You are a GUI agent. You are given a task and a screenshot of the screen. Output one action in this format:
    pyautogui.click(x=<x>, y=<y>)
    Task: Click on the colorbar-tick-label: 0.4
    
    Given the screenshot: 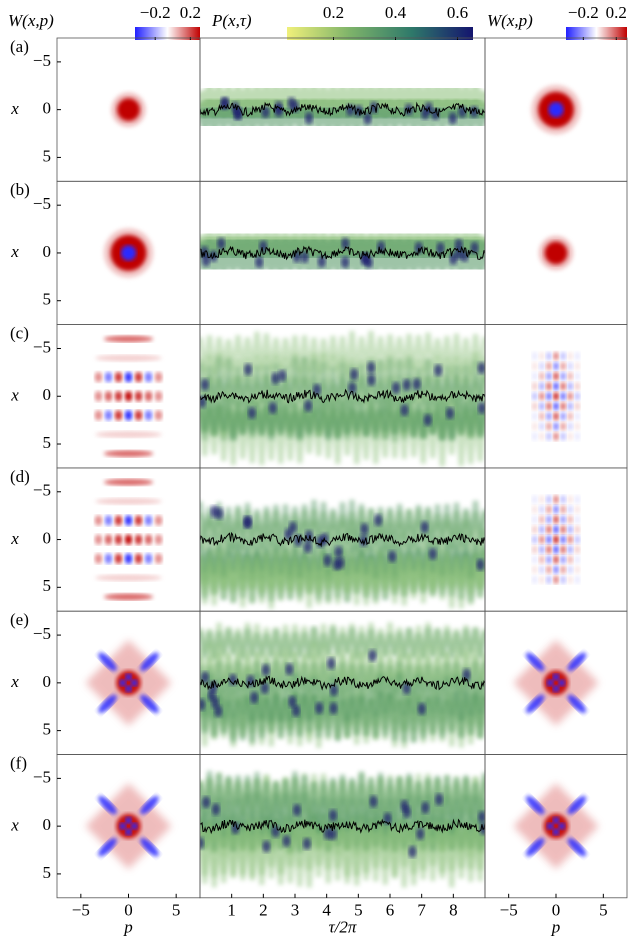 What is the action you would take?
    pyautogui.click(x=396, y=12)
    